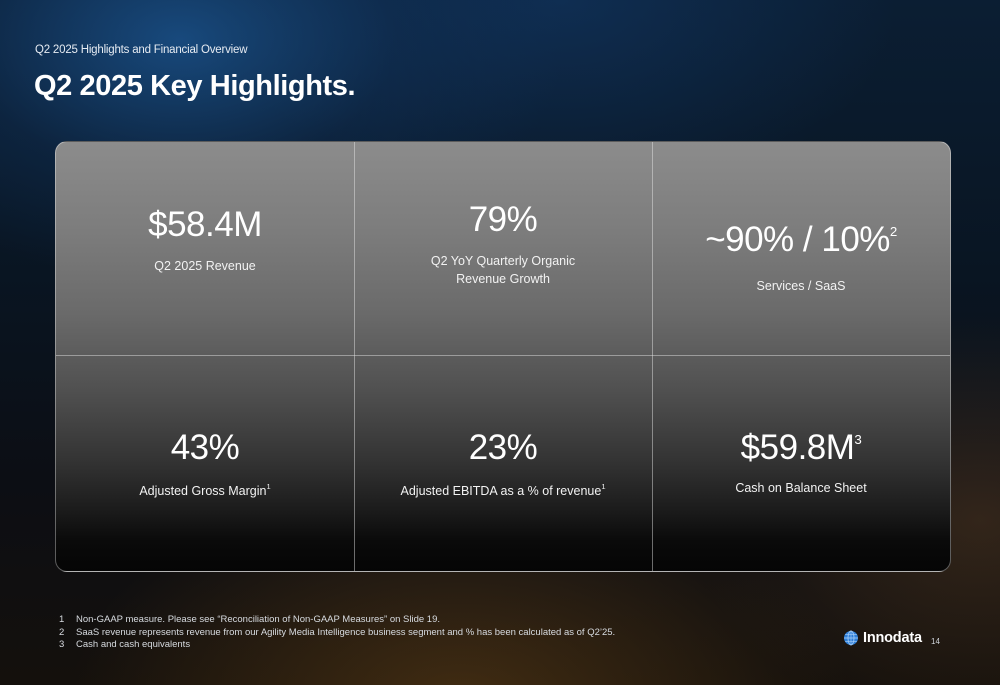 The height and width of the screenshot is (685, 1000). What do you see at coordinates (205, 490) in the screenshot?
I see `highlight-label: Adjusted Gross Margin1` at bounding box center [205, 490].